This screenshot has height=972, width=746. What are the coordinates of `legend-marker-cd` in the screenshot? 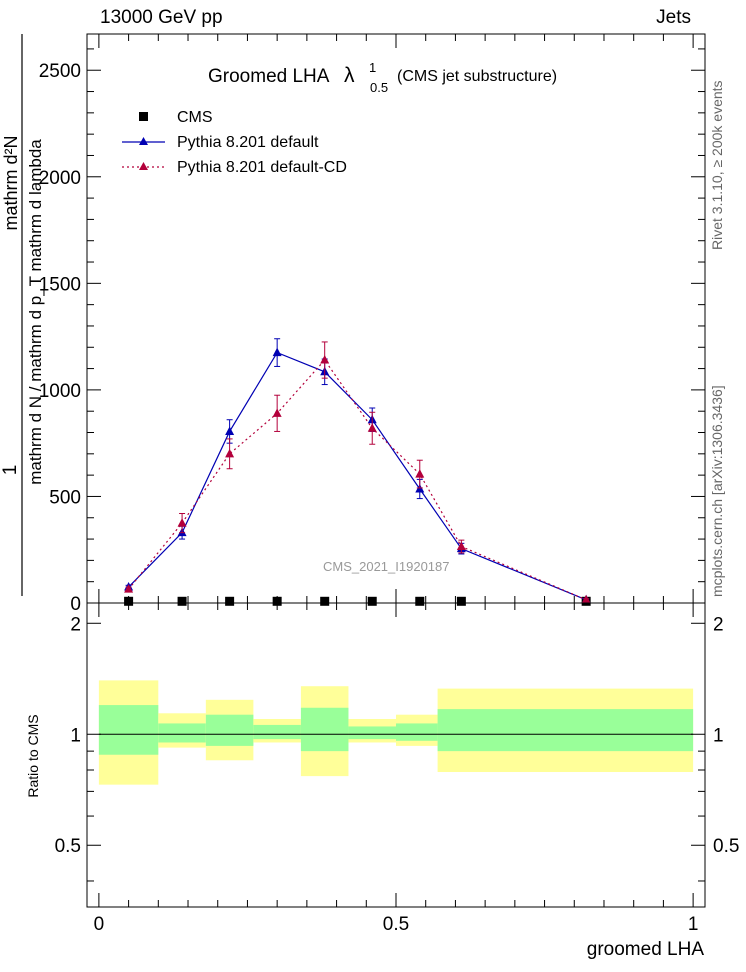 It's located at (143, 166).